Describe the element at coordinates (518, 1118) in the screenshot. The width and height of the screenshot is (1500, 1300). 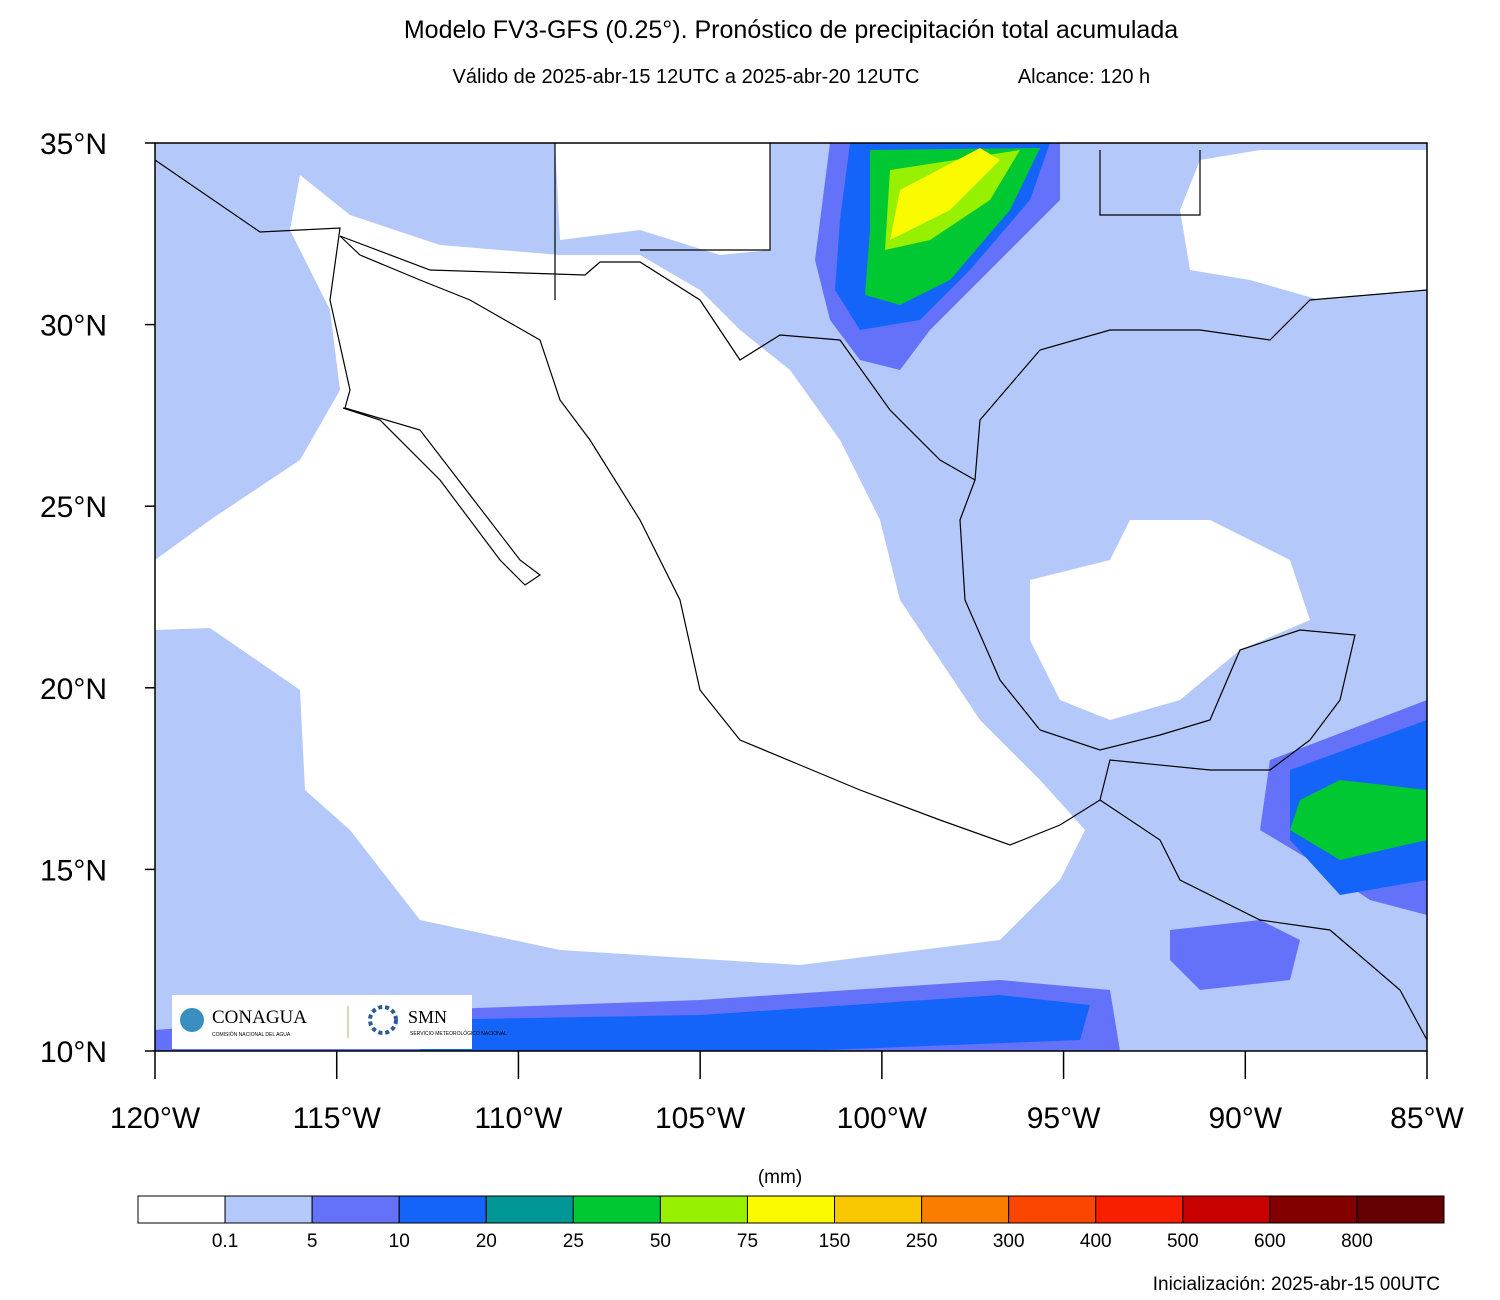
I see `lon-tick-label: 110°W` at that location.